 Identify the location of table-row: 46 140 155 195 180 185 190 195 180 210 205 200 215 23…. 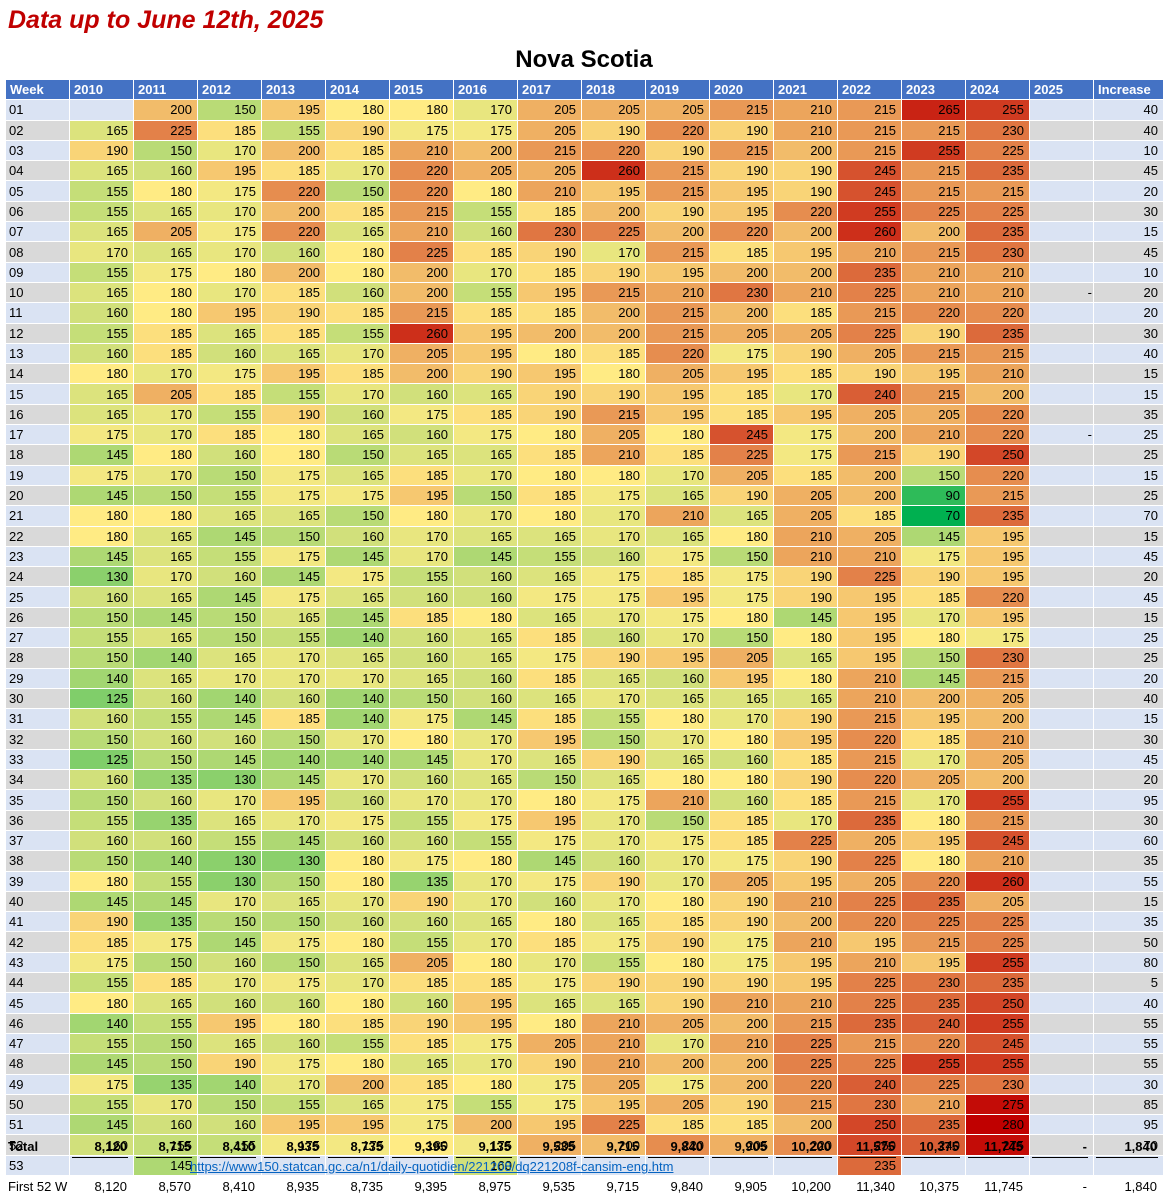
(584, 1023).